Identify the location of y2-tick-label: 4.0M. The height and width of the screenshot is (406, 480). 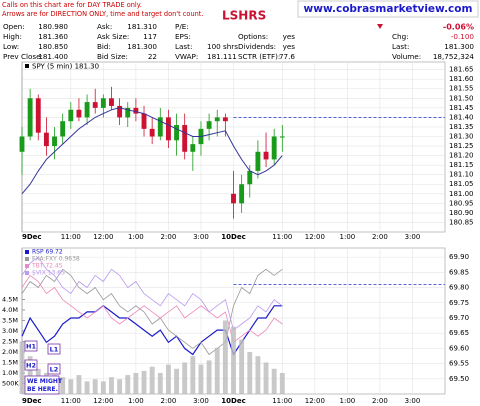
(10, 310).